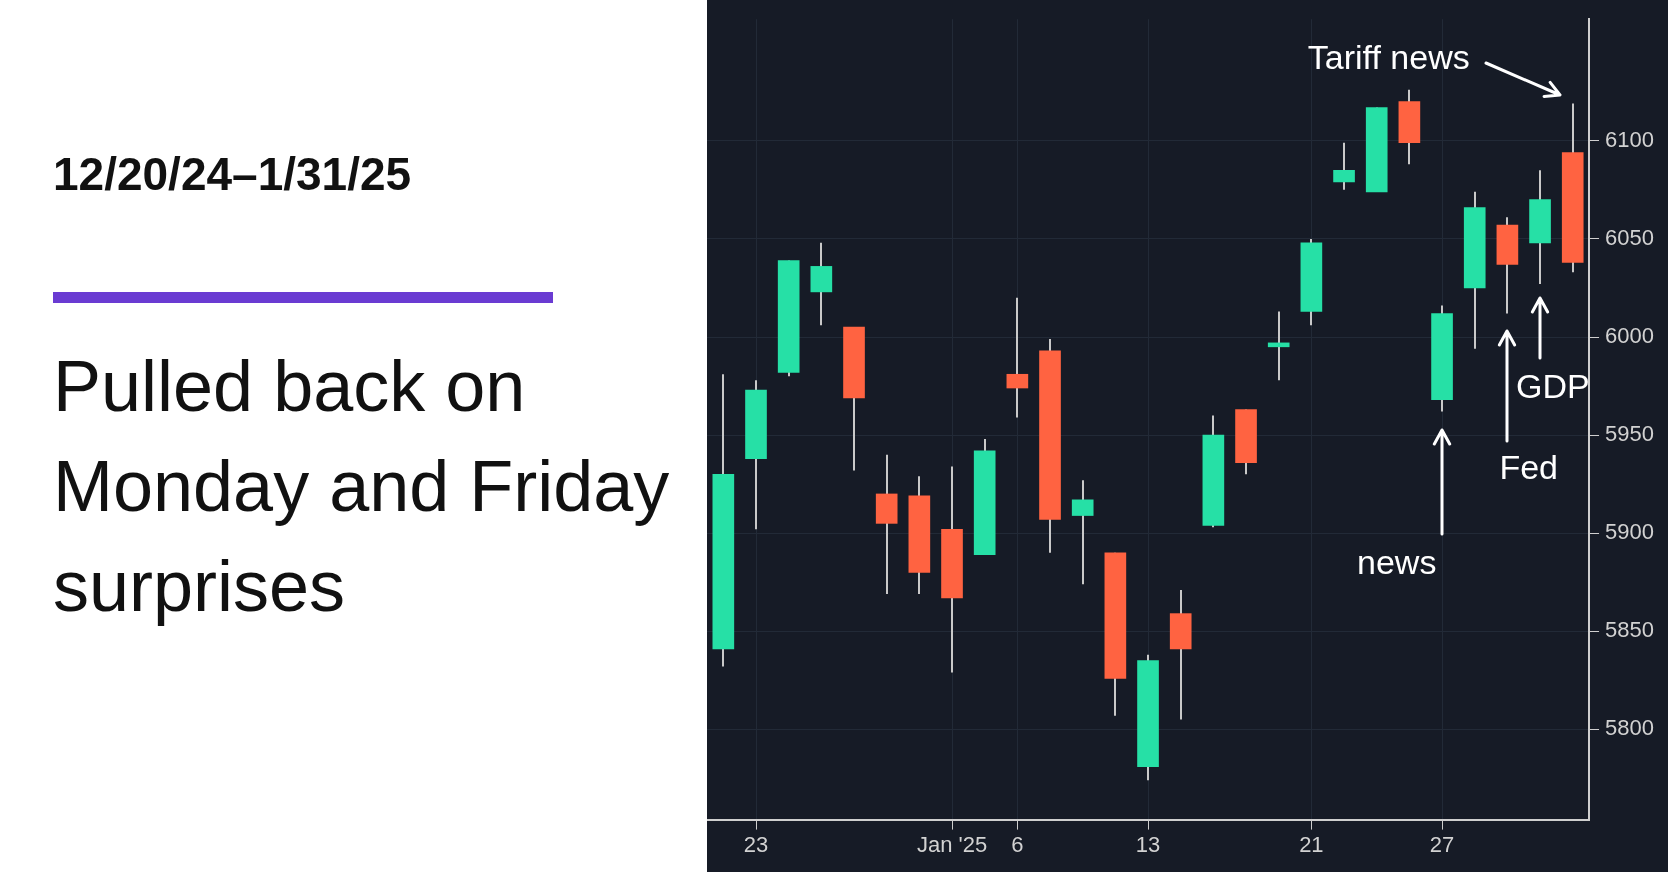 This screenshot has width=1668, height=872. What do you see at coordinates (1442, 844) in the screenshot?
I see `x-tick-label: 27` at bounding box center [1442, 844].